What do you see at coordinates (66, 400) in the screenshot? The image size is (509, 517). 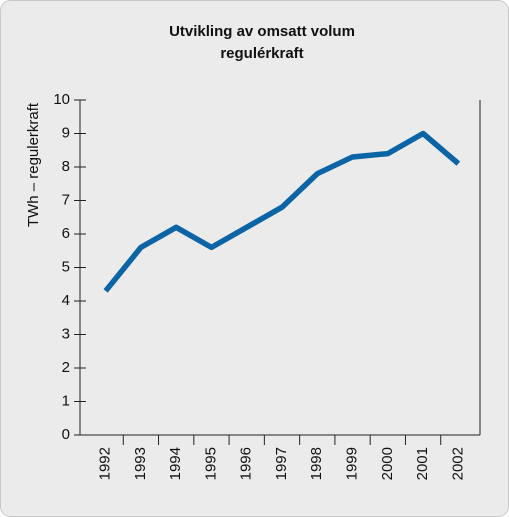 I see `y-tick-label: 1` at bounding box center [66, 400].